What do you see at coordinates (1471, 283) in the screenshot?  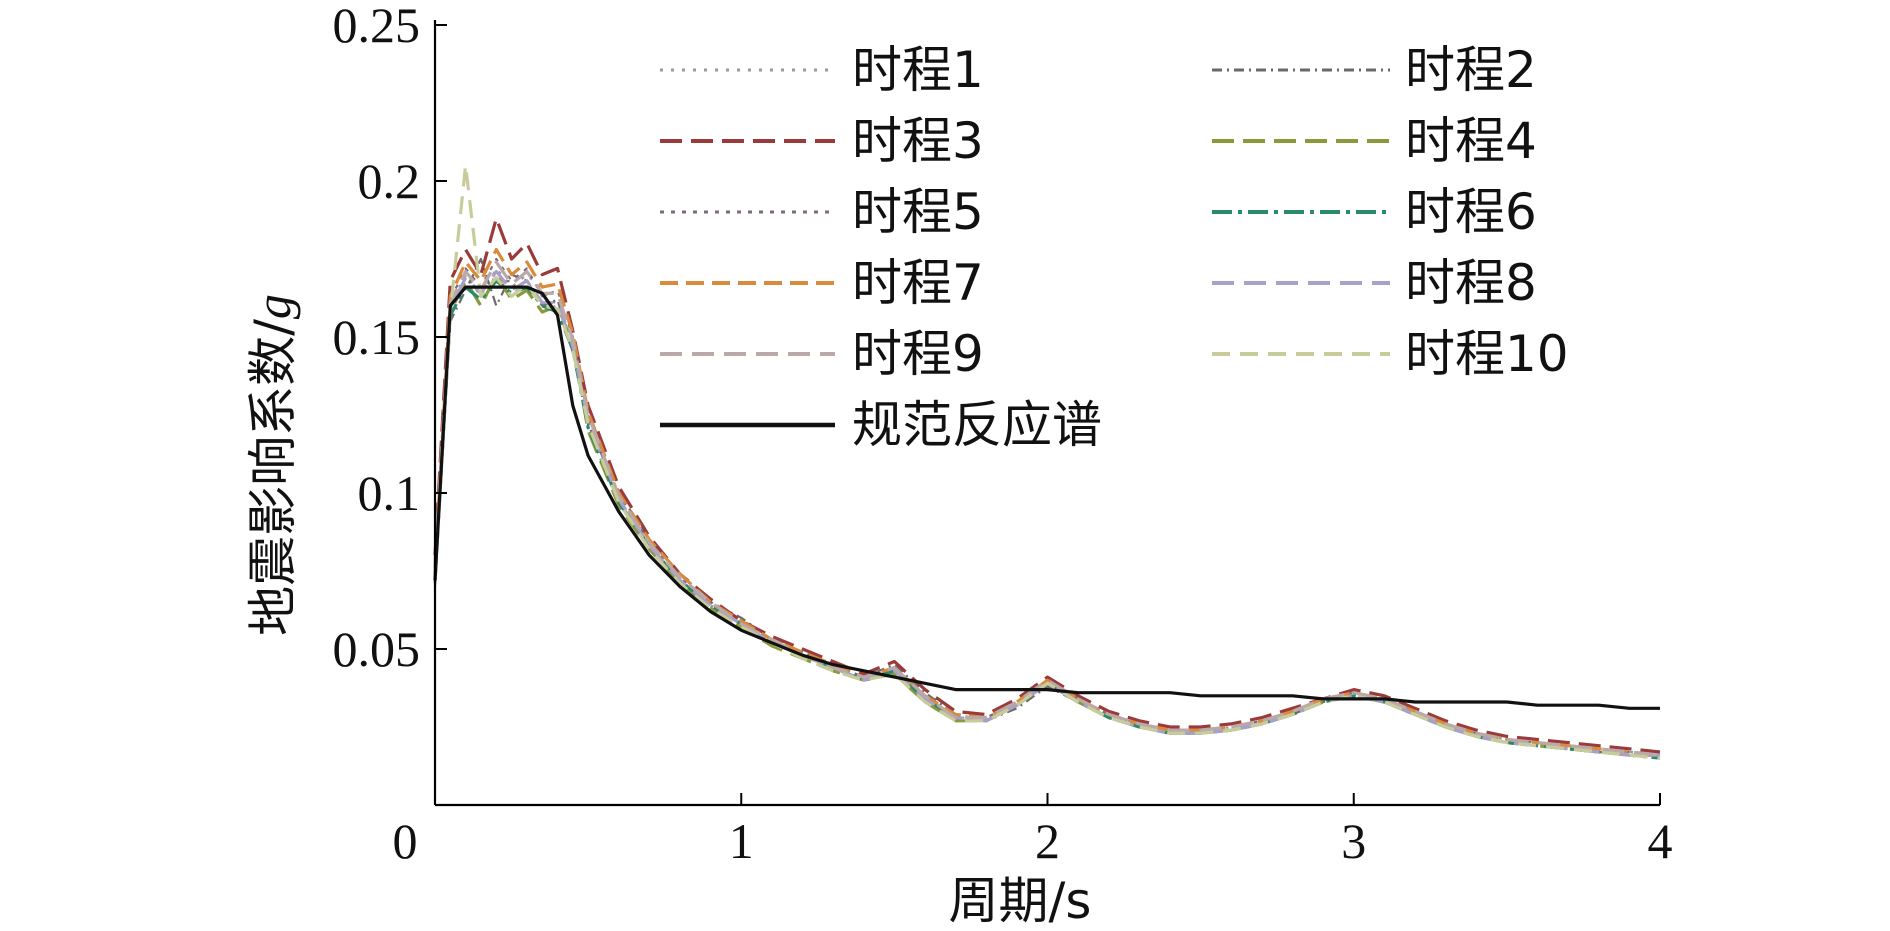 I see `legend-label-8: 时程8` at bounding box center [1471, 283].